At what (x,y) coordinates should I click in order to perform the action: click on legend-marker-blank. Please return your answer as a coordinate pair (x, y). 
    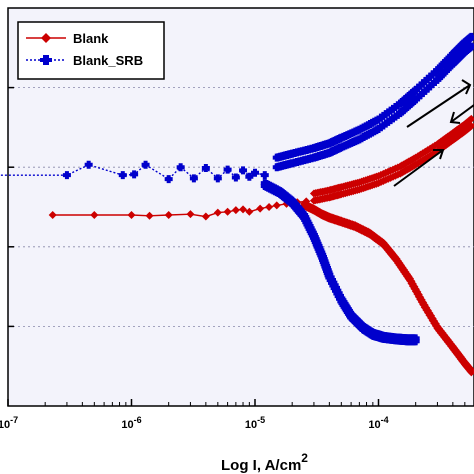
    Looking at the image, I should click on (46, 38).